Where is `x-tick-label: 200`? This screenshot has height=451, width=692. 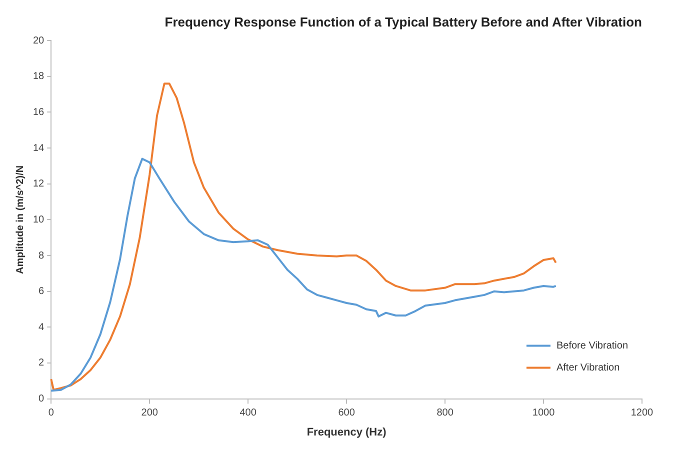 x-tick-label: 200 is located at coordinates (149, 413).